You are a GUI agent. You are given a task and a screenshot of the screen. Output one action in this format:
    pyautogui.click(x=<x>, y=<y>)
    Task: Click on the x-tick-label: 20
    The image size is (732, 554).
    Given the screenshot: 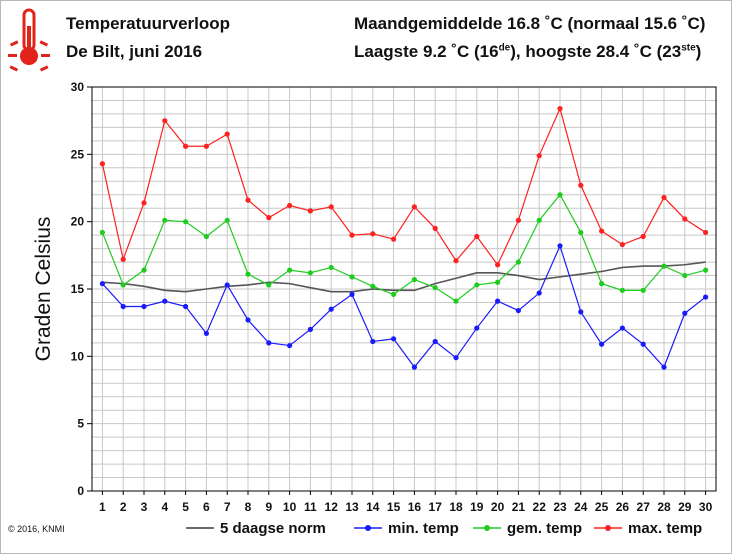 What is the action you would take?
    pyautogui.click(x=498, y=507)
    